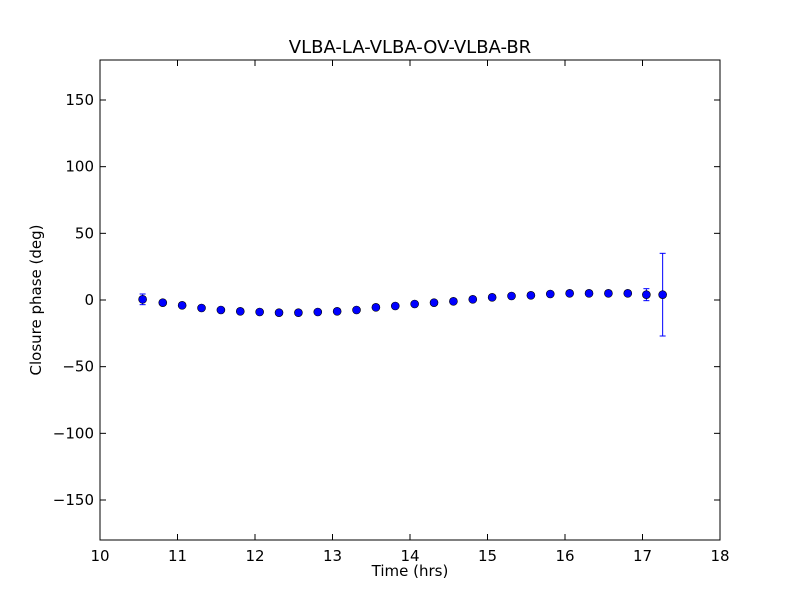  I want to click on x-tick-label: 16, so click(564, 556).